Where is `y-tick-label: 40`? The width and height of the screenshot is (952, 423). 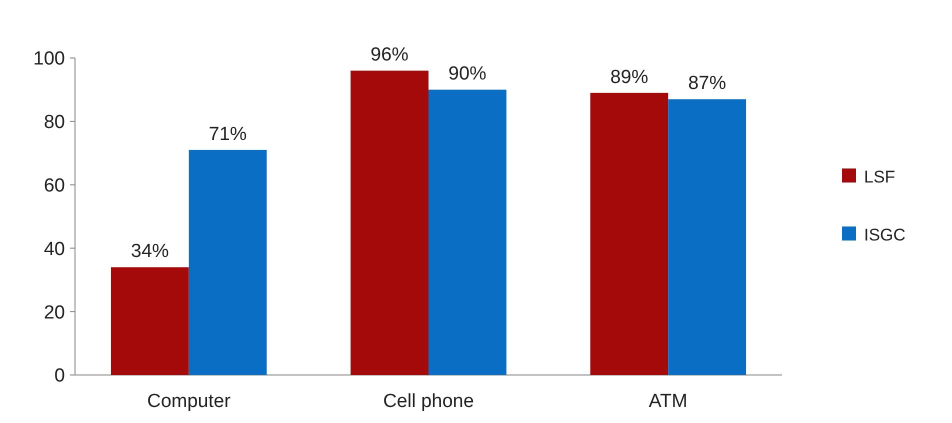 y-tick-label: 40 is located at coordinates (54, 249).